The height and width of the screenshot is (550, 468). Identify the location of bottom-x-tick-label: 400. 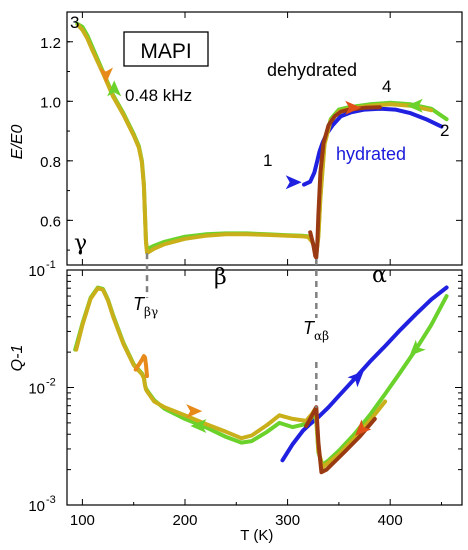
(390, 520).